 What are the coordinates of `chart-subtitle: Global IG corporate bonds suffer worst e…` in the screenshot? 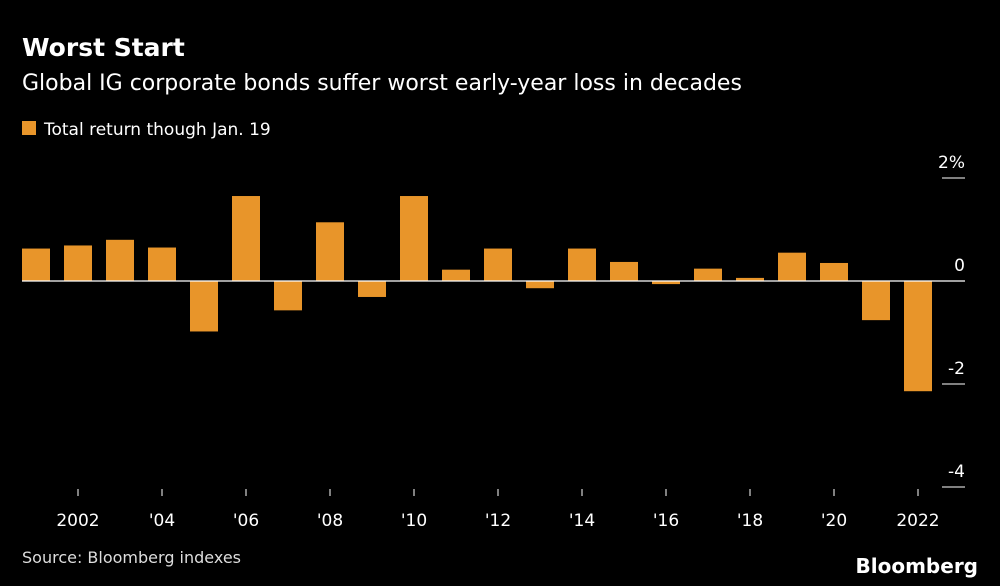 It's located at (382, 83).